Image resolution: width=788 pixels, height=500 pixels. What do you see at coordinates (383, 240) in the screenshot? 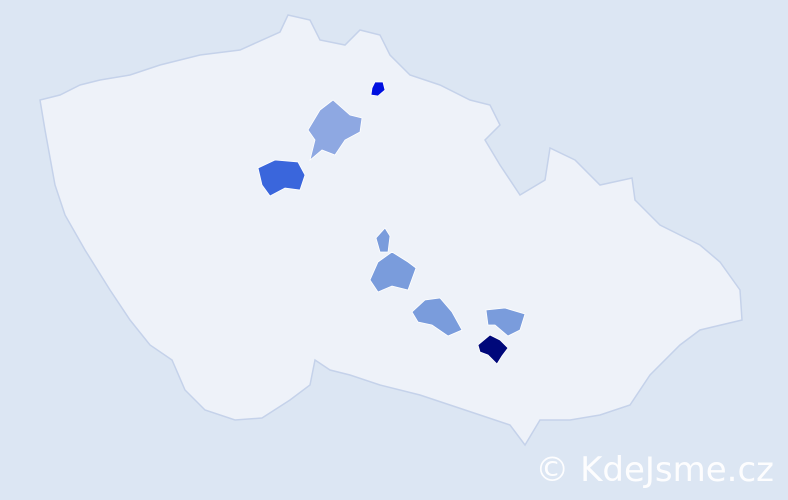
I see `district-central-small` at bounding box center [383, 240].